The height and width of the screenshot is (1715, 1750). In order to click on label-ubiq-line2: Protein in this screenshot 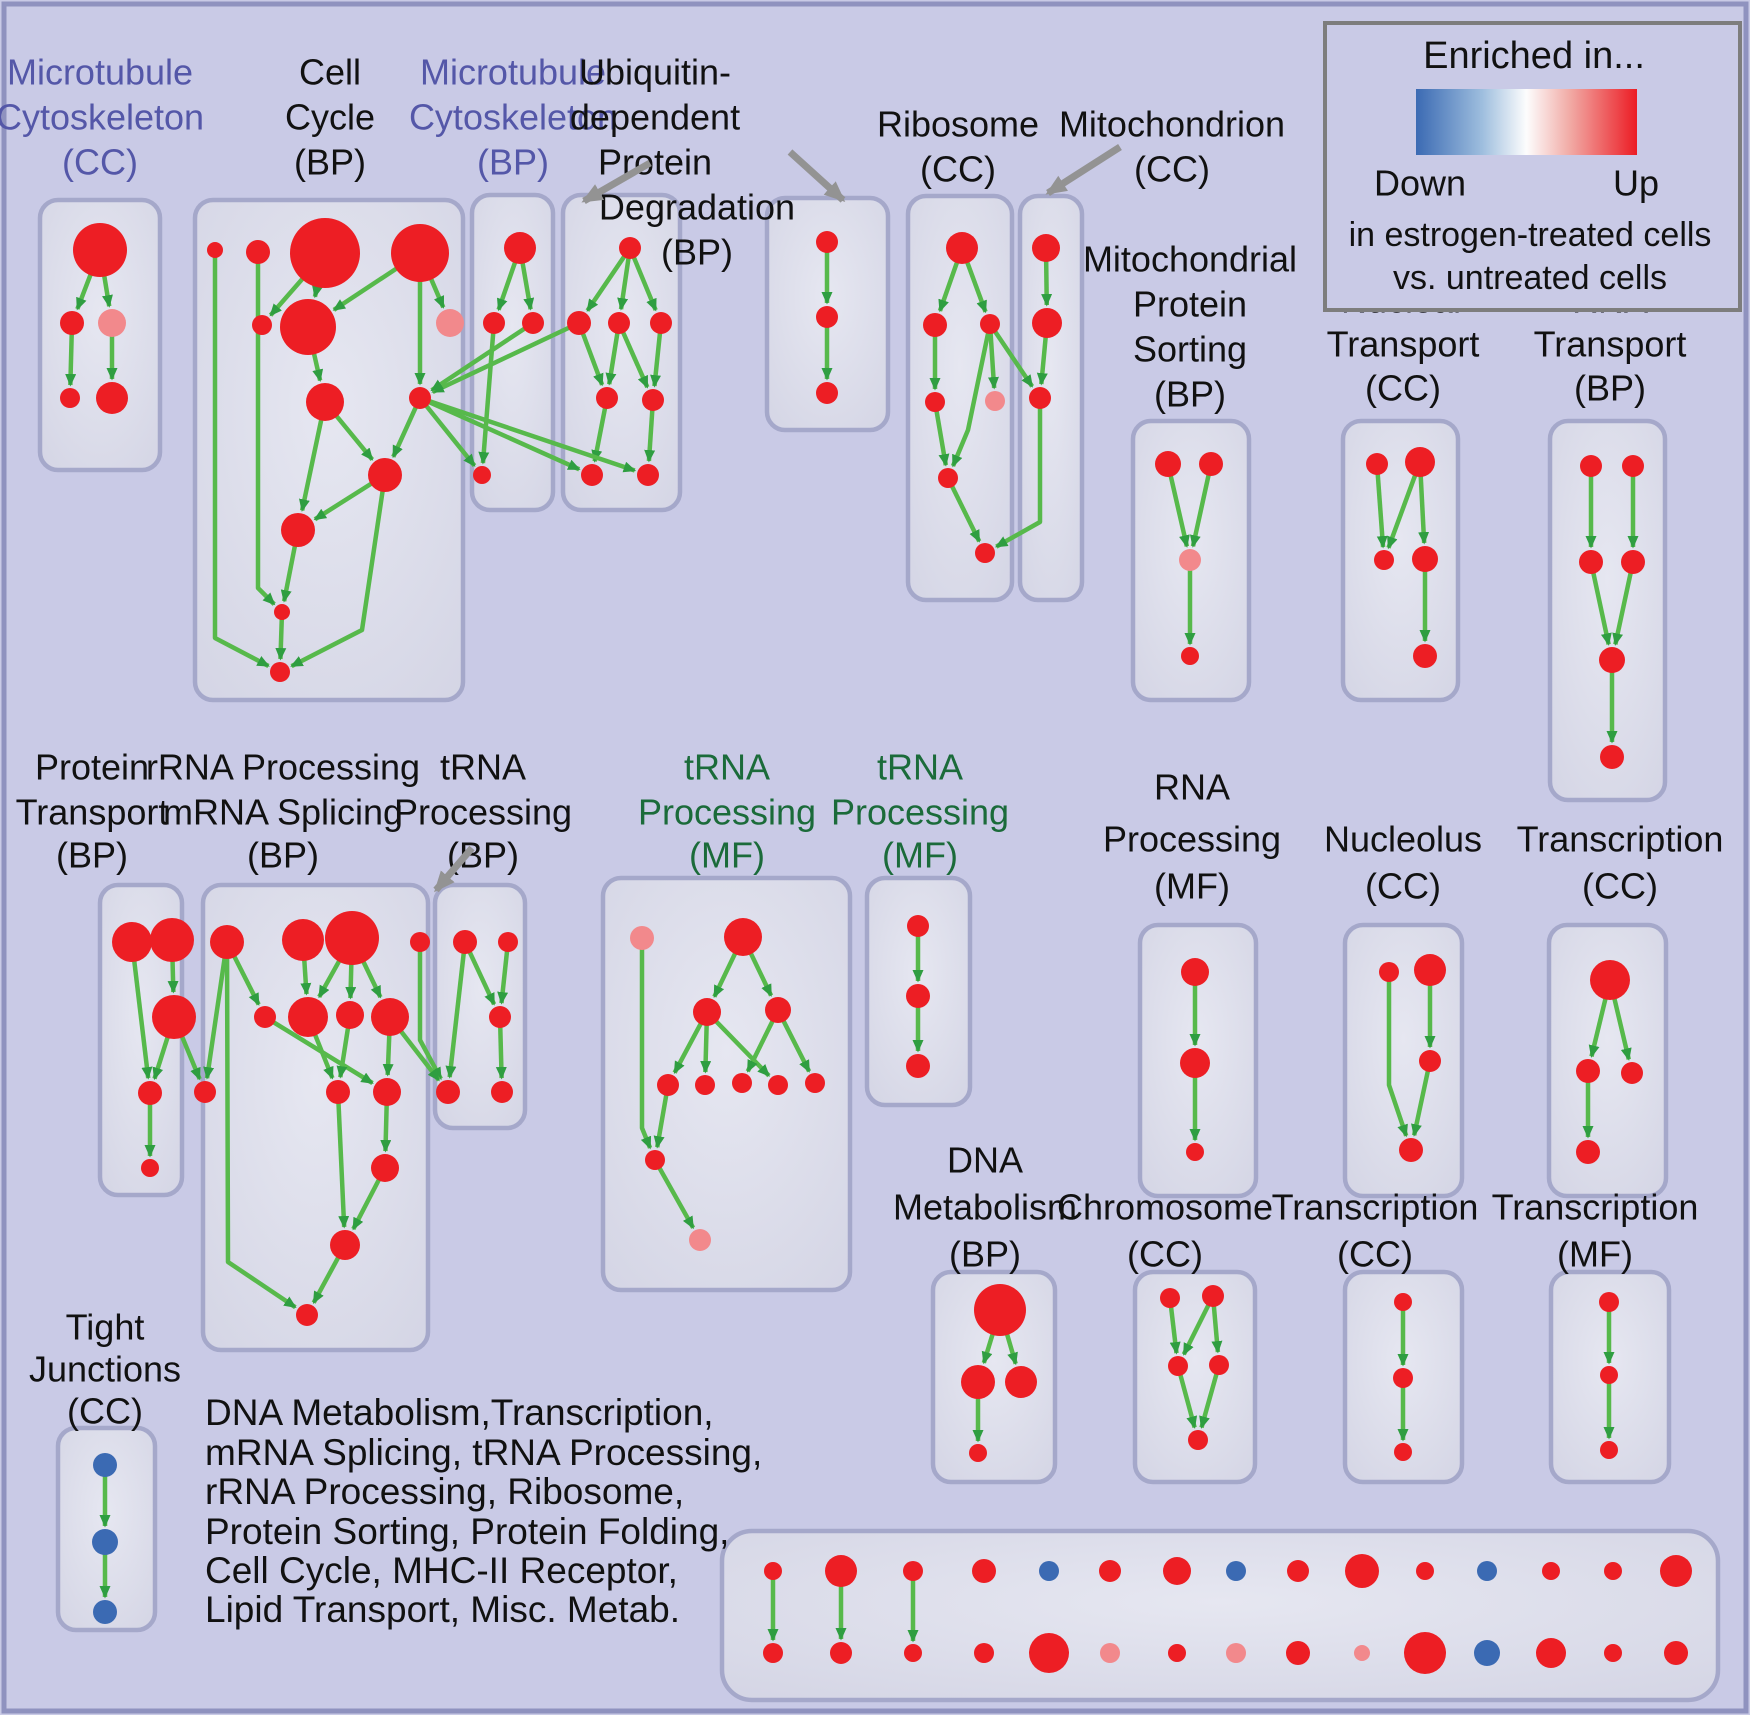, I will do `click(655, 162)`.